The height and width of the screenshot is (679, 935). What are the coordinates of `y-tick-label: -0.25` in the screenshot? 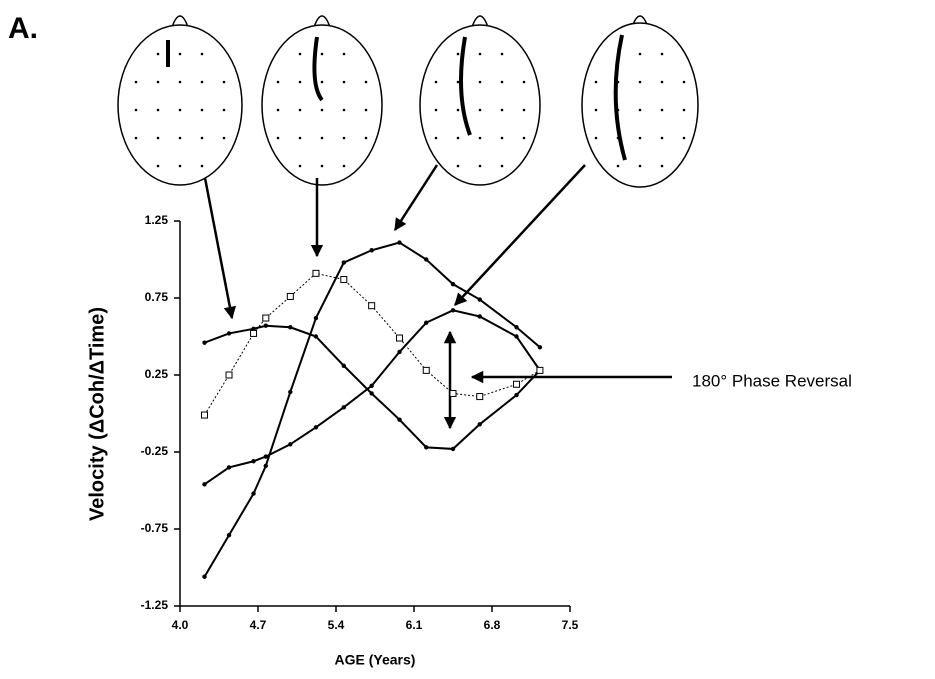 It's located at (155, 451).